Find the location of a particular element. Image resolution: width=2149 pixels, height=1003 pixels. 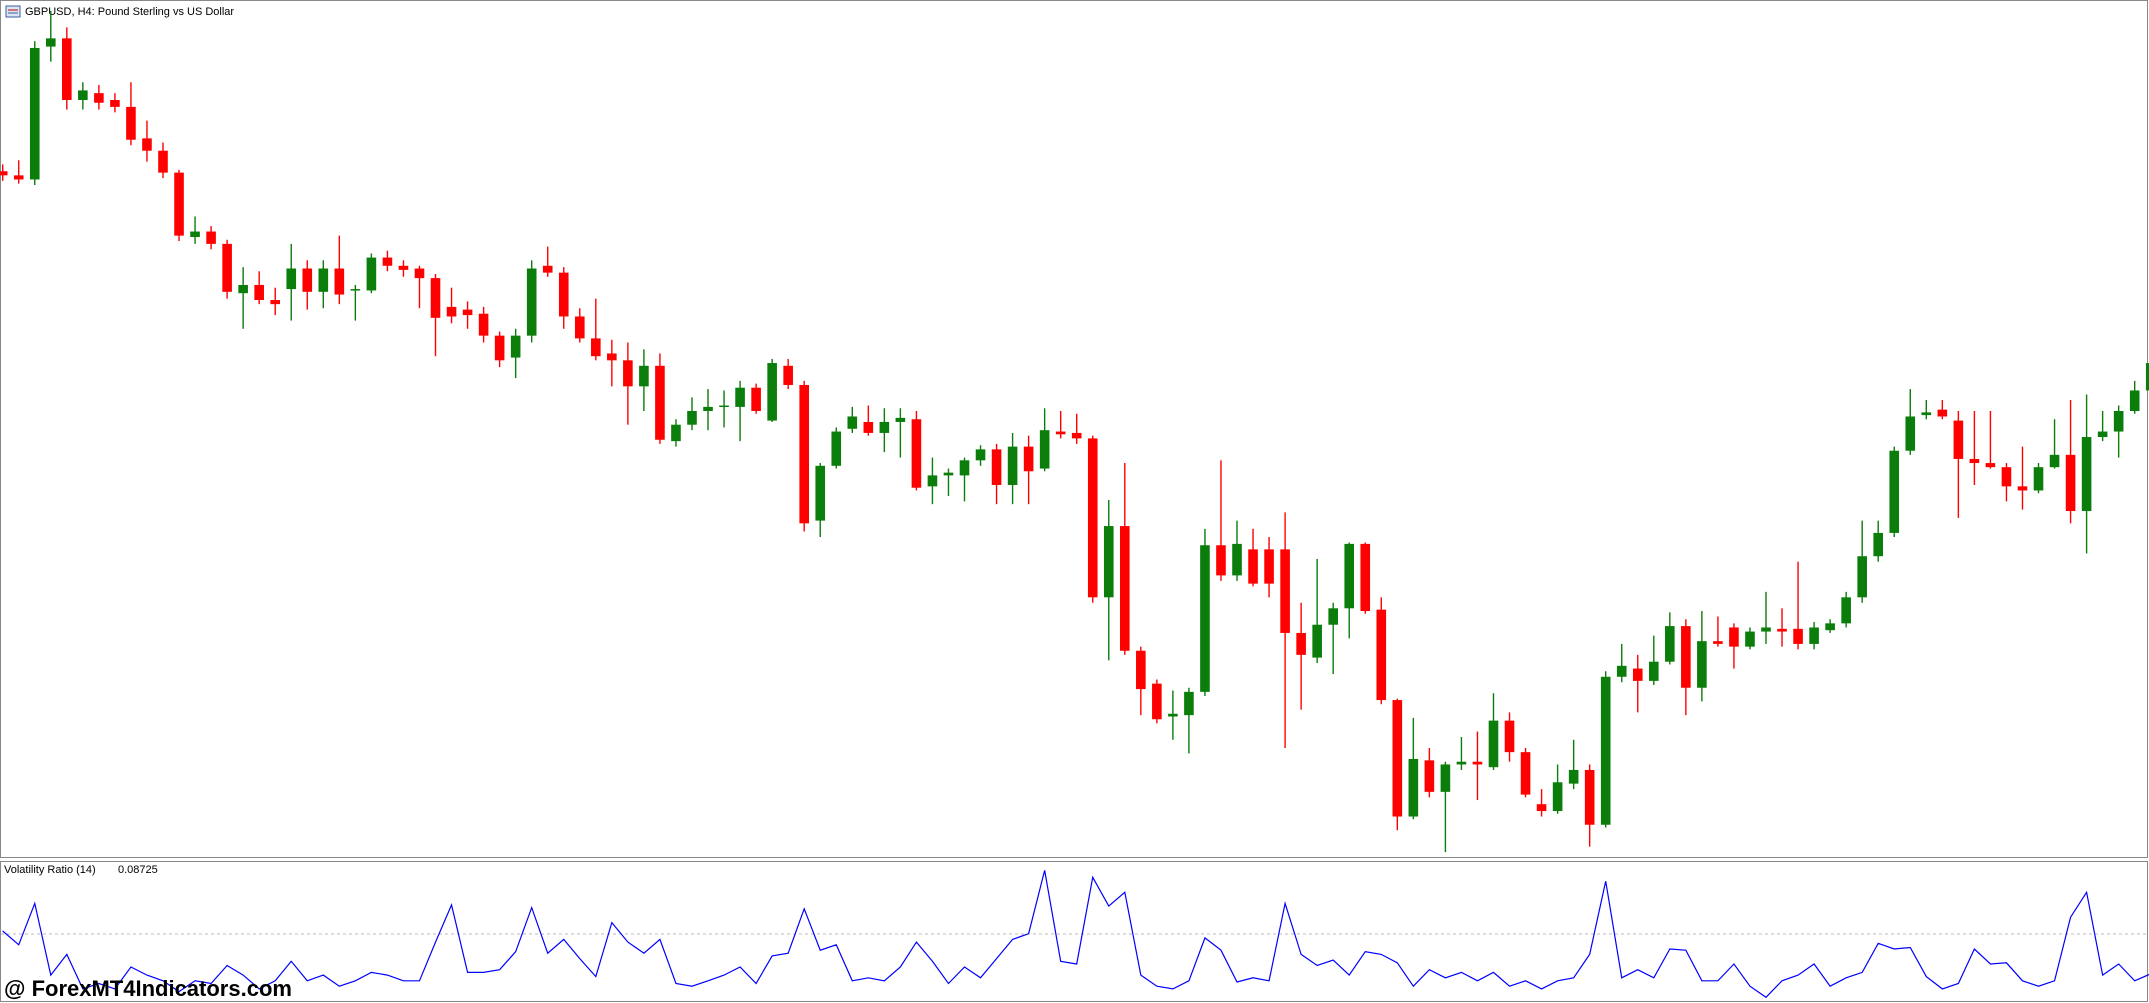

indicator-title: Volatility Ratio (14) is located at coordinates (50, 870).